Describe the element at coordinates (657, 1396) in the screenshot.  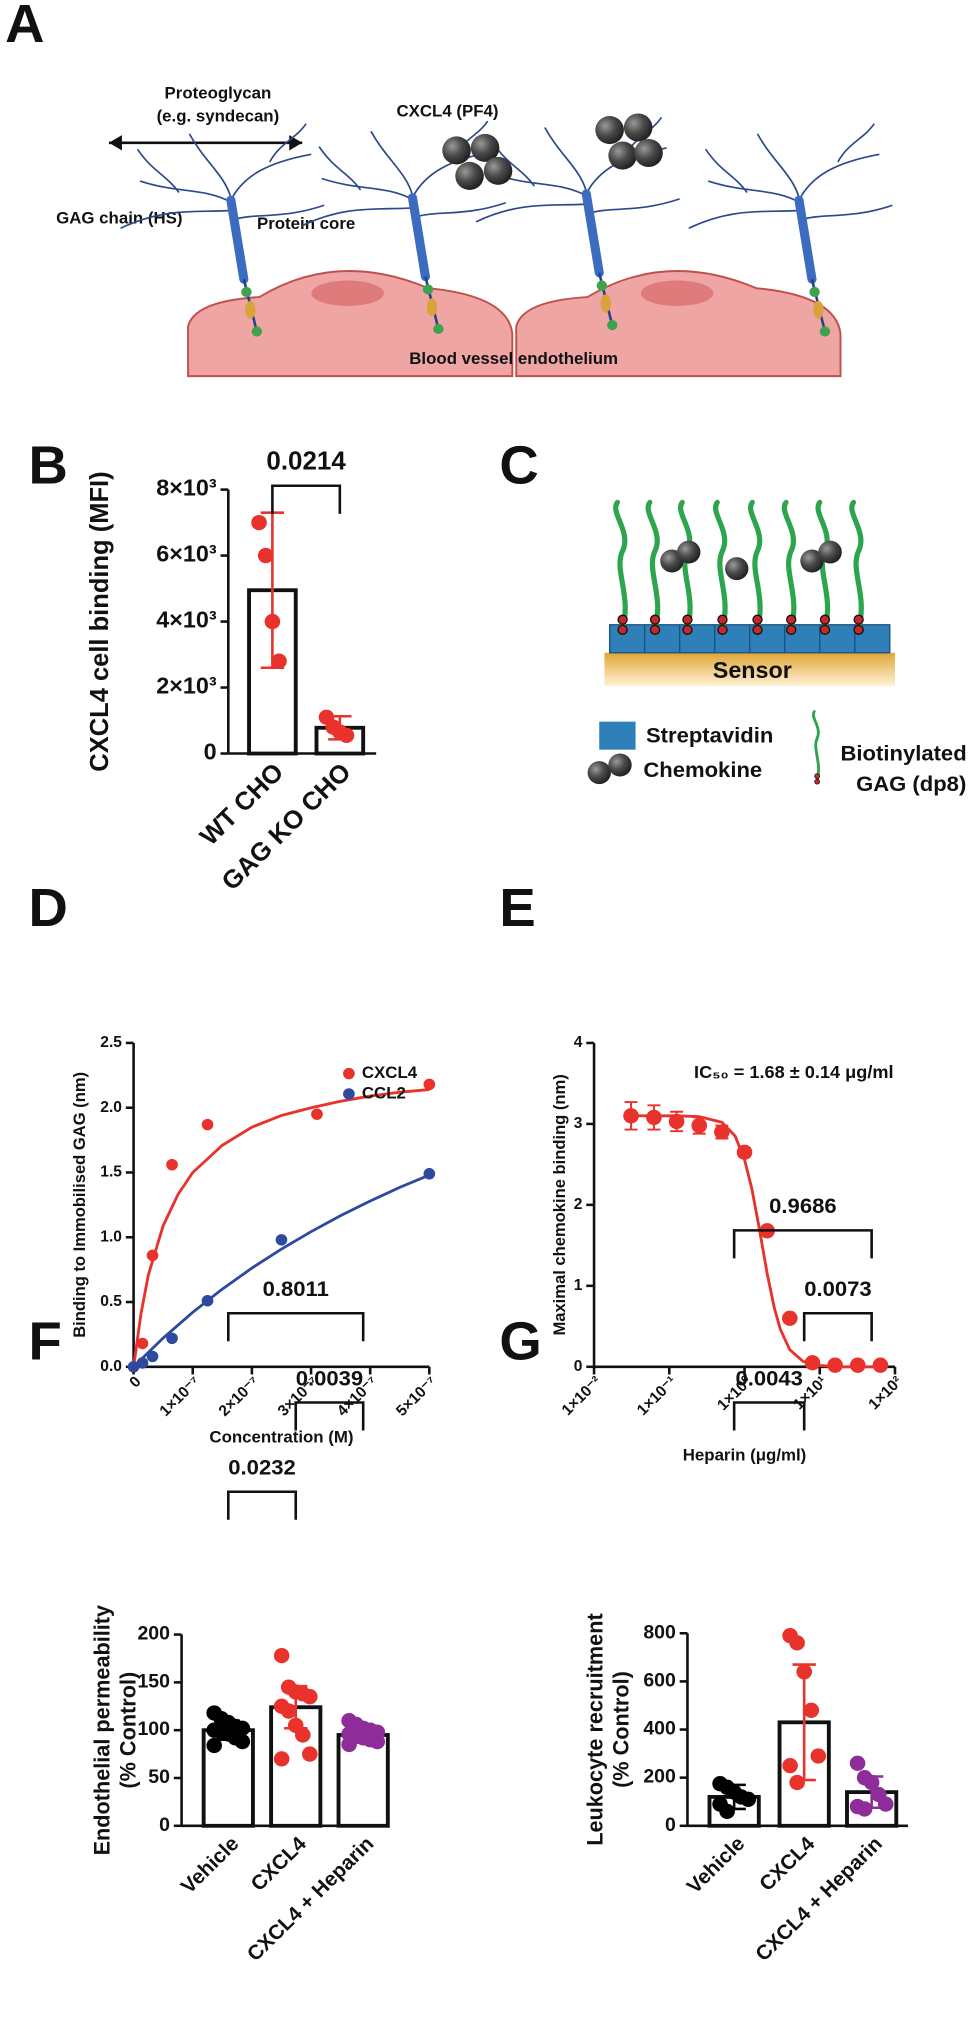
I see `x-tick-label: 1×10⁻¹` at that location.